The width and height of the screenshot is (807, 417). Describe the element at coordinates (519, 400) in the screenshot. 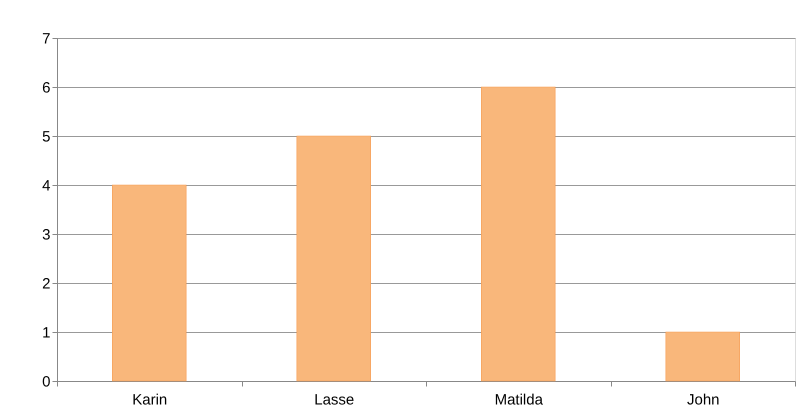

I see `x-tick-label: Matilda` at that location.